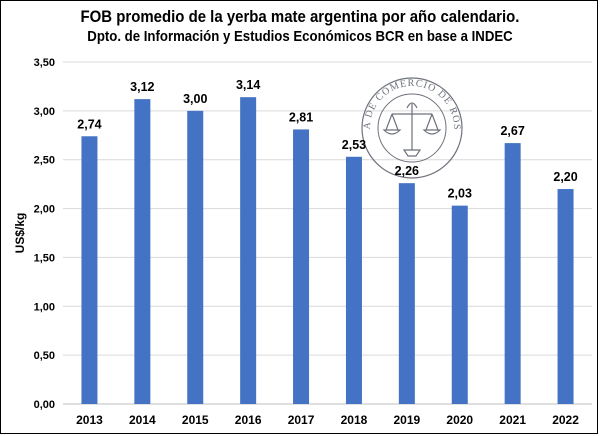 The width and height of the screenshot is (600, 436). Describe the element at coordinates (142, 87) in the screenshot. I see `data-label: 3,12` at that location.